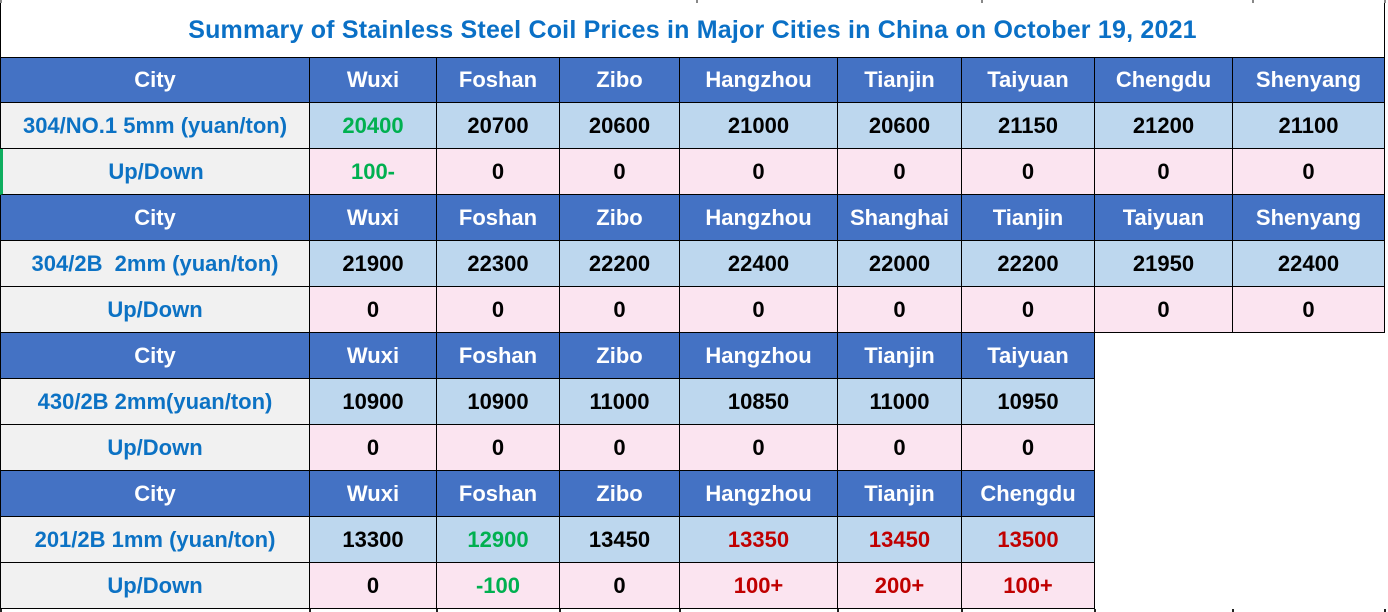  What do you see at coordinates (155, 126) in the screenshot?
I see `product-label: 304/NO.1 5mm (yuan/ton)` at bounding box center [155, 126].